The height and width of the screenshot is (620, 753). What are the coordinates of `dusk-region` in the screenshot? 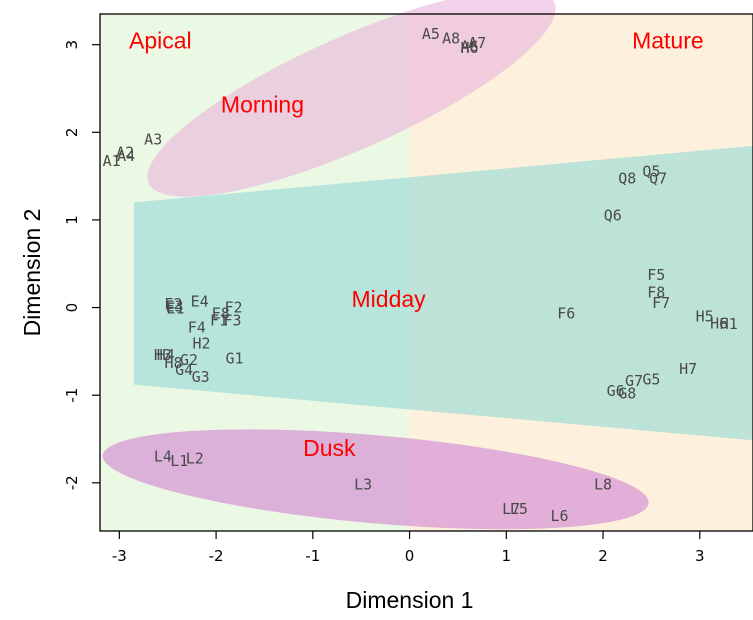 It's located at (375, 479).